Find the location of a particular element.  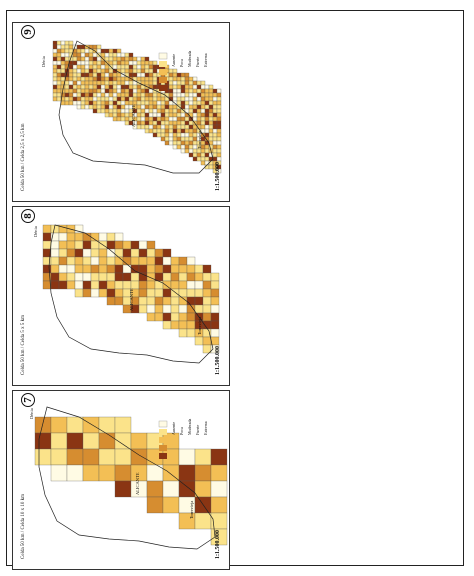

place-north-9: Dénia is located at coordinates (43, 61).